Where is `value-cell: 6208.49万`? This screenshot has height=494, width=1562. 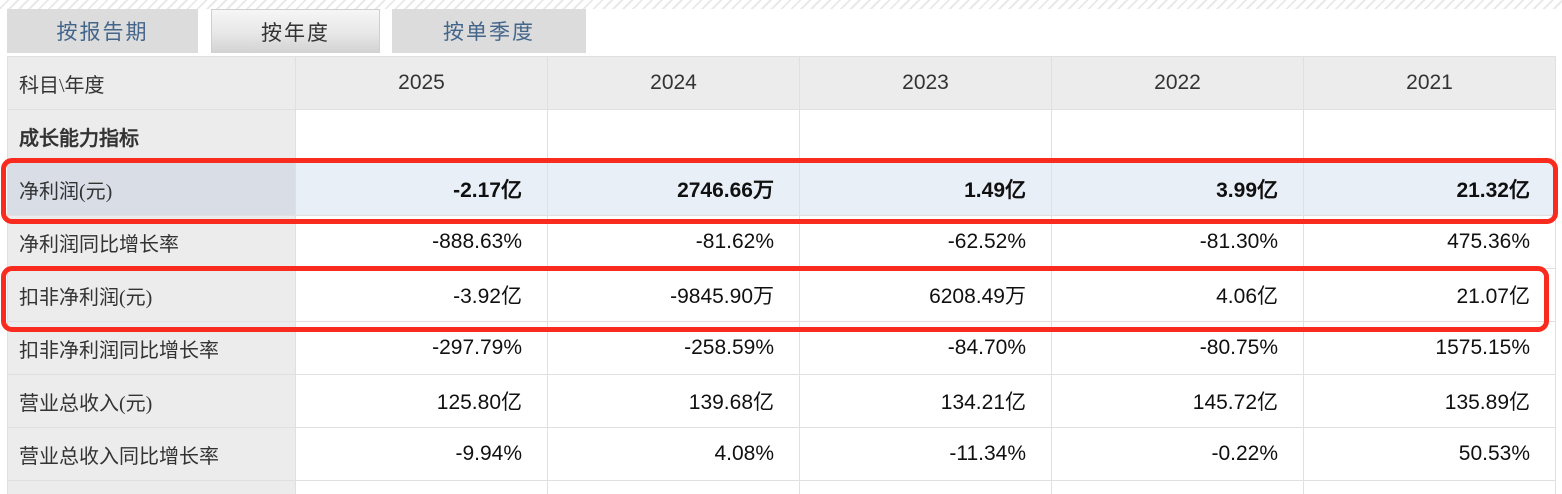 value-cell: 6208.49万 is located at coordinates (925, 295).